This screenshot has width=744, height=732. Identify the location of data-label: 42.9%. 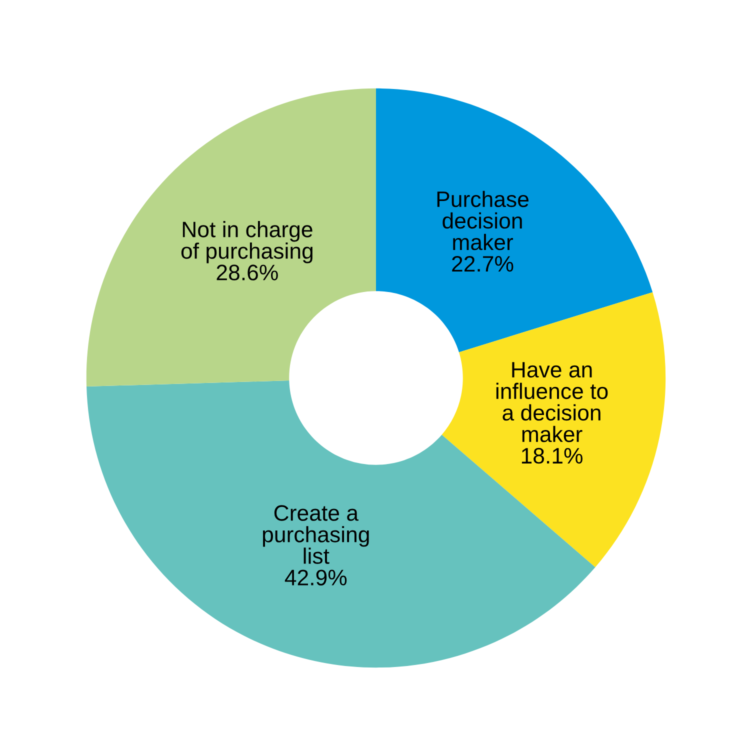
(315, 578).